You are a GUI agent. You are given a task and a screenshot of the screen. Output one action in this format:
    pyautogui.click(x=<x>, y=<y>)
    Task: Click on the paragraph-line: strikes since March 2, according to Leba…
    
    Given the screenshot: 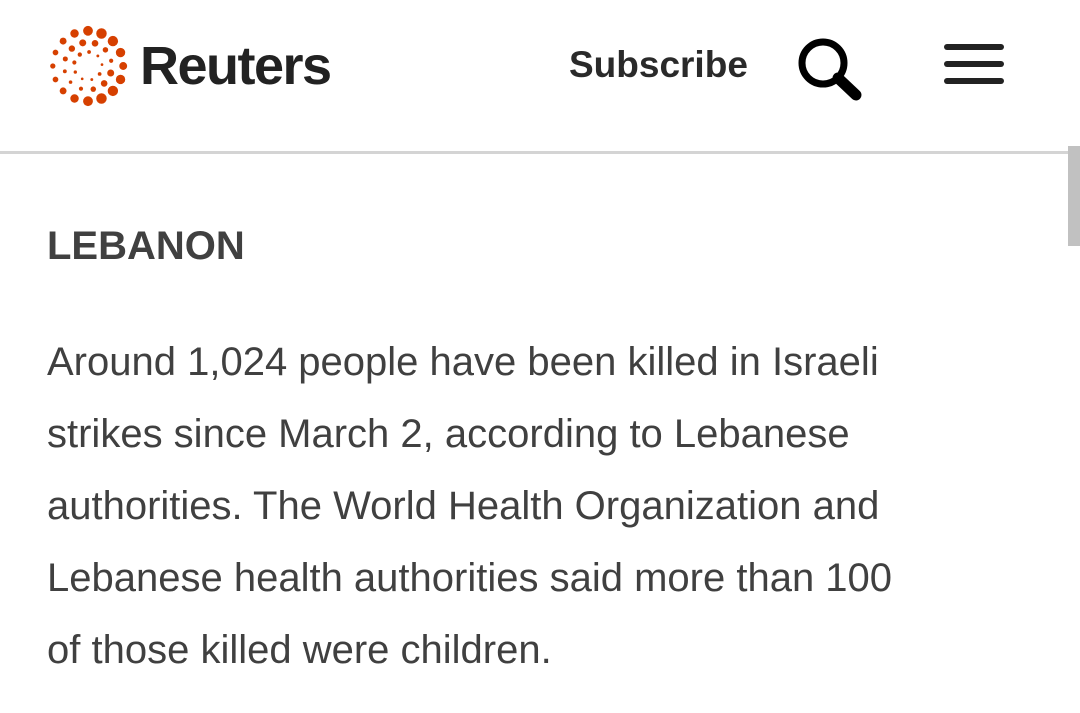 What is the action you would take?
    pyautogui.click(x=448, y=434)
    